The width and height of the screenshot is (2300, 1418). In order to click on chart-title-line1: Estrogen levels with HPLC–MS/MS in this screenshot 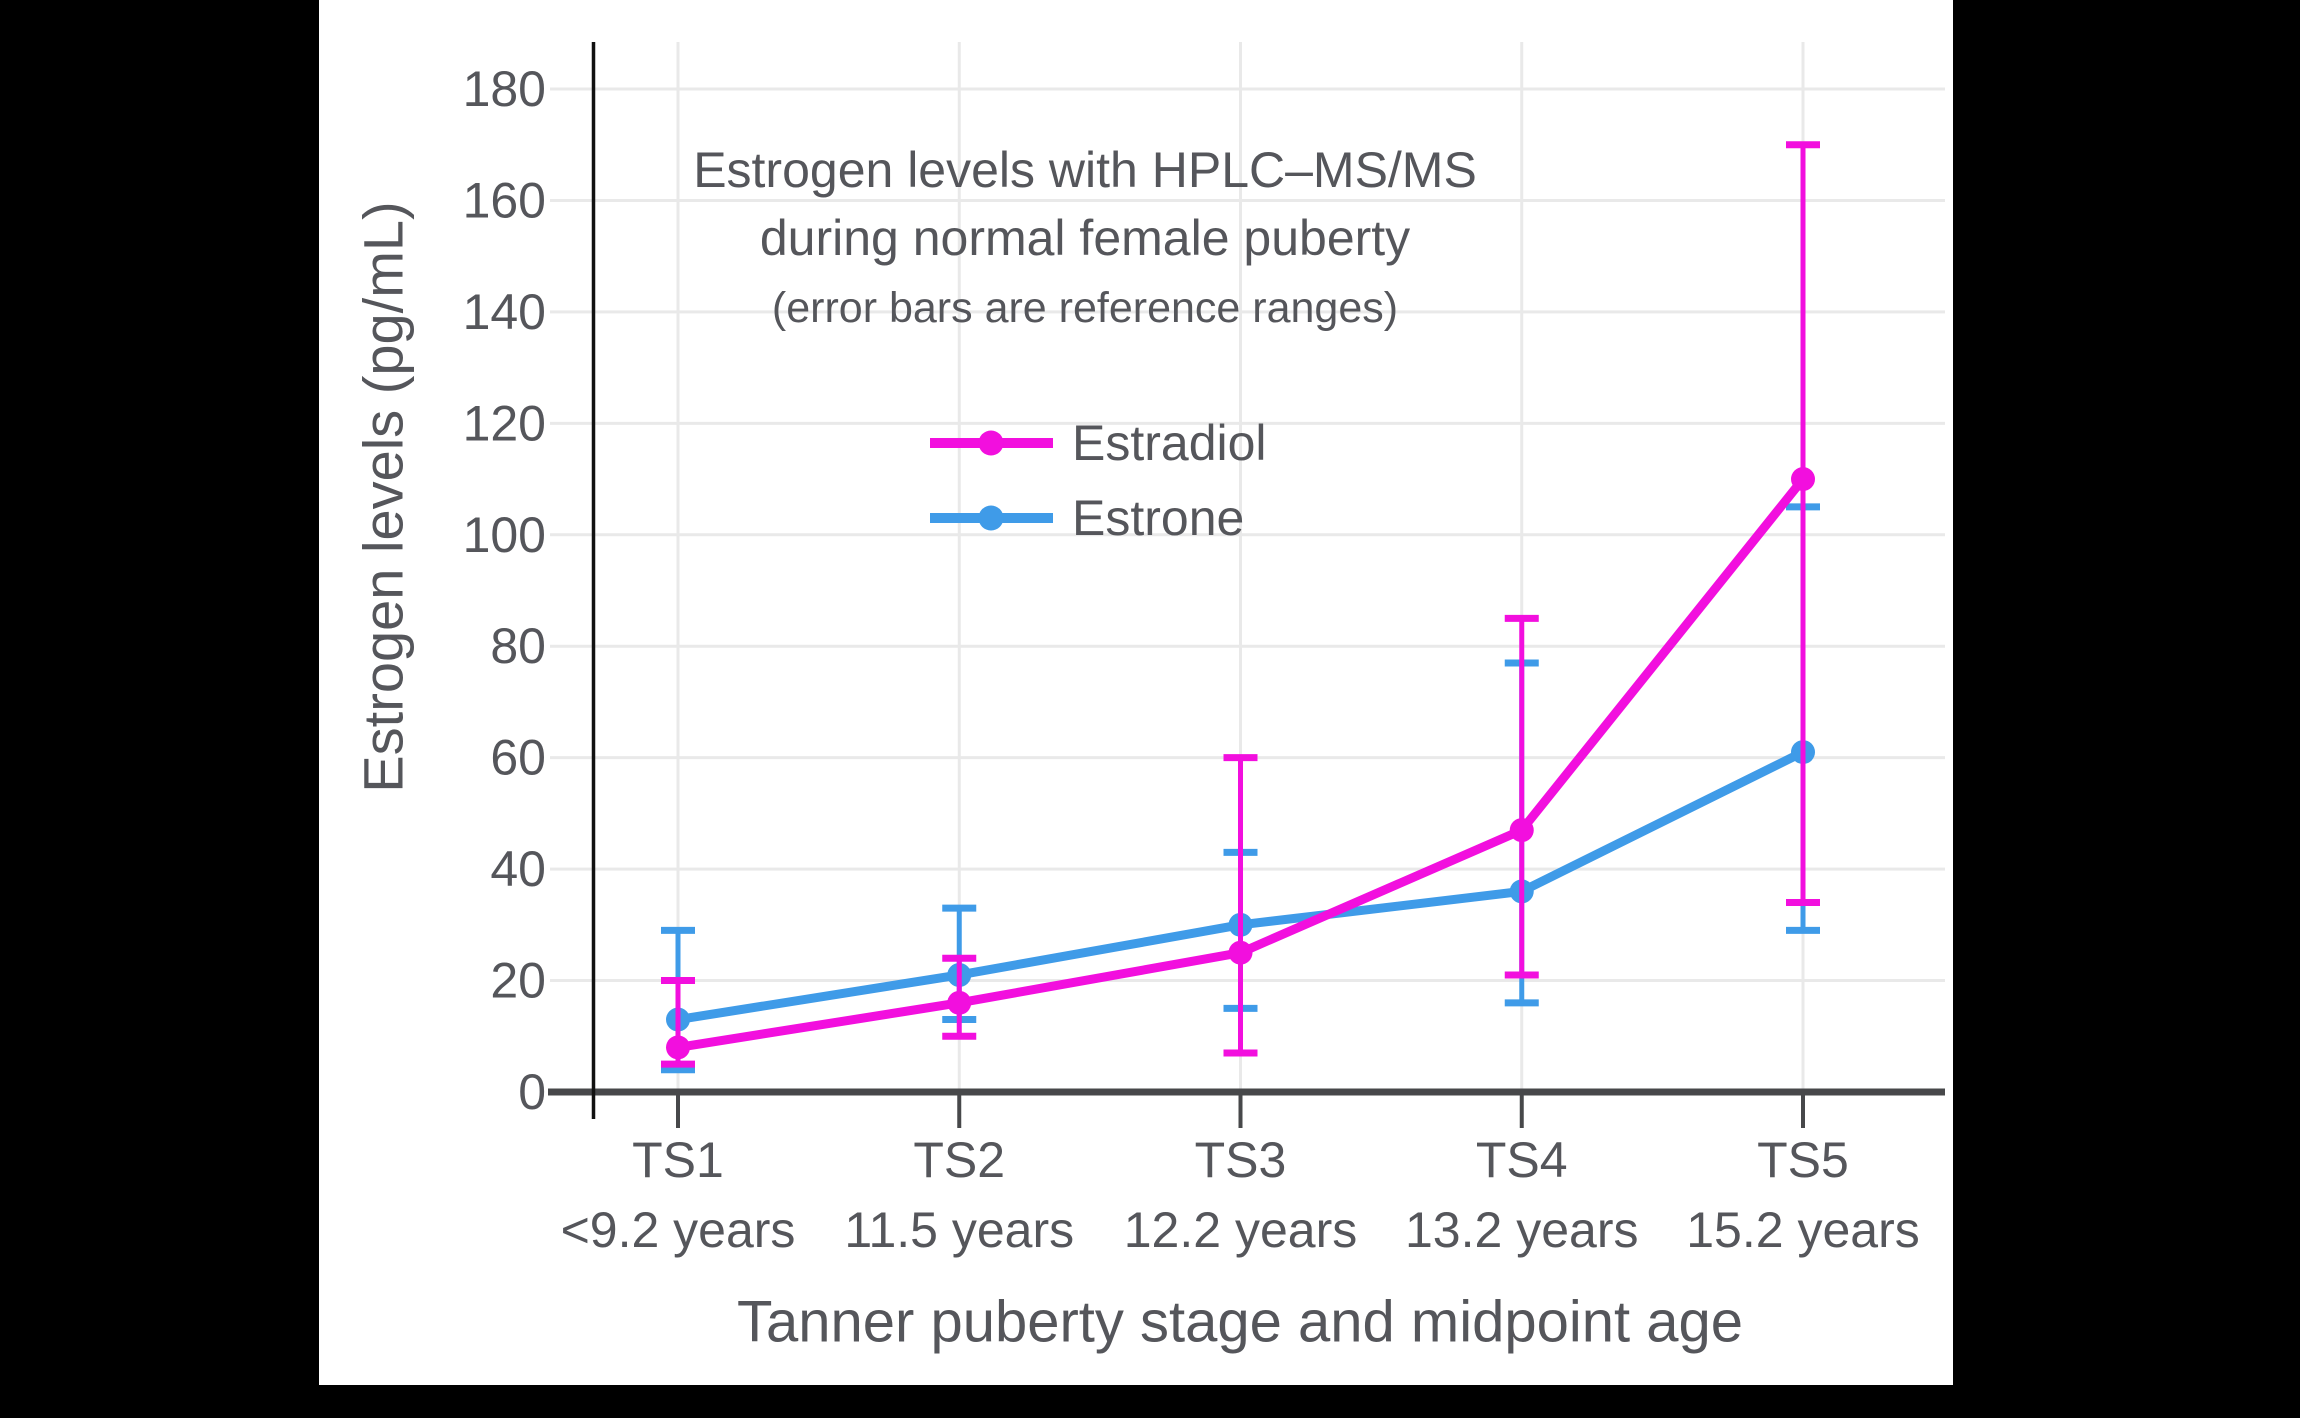, I will do `click(1085, 170)`.